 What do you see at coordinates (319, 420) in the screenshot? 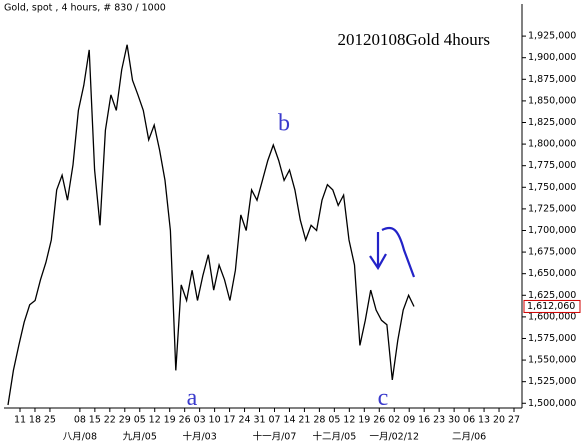
I see `x-tick-label: 28` at bounding box center [319, 420].